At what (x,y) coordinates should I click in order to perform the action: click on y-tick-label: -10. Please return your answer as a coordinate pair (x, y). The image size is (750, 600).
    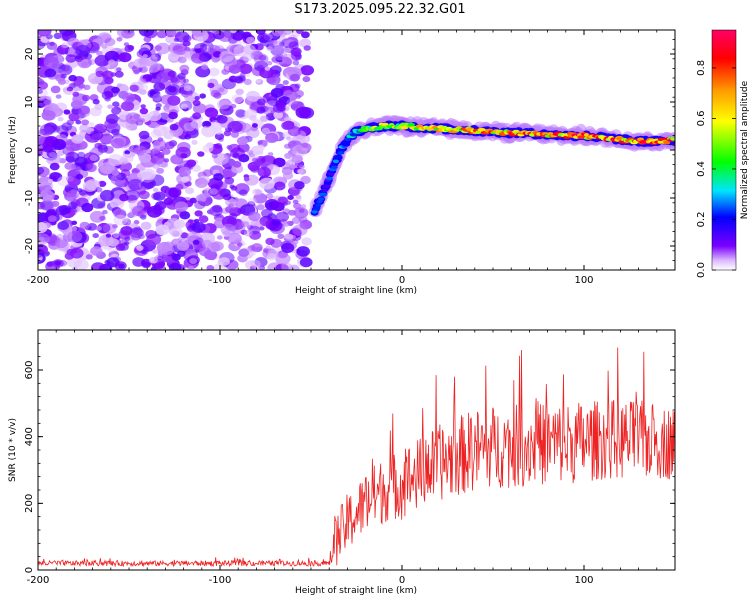
    Looking at the image, I should click on (29, 198).